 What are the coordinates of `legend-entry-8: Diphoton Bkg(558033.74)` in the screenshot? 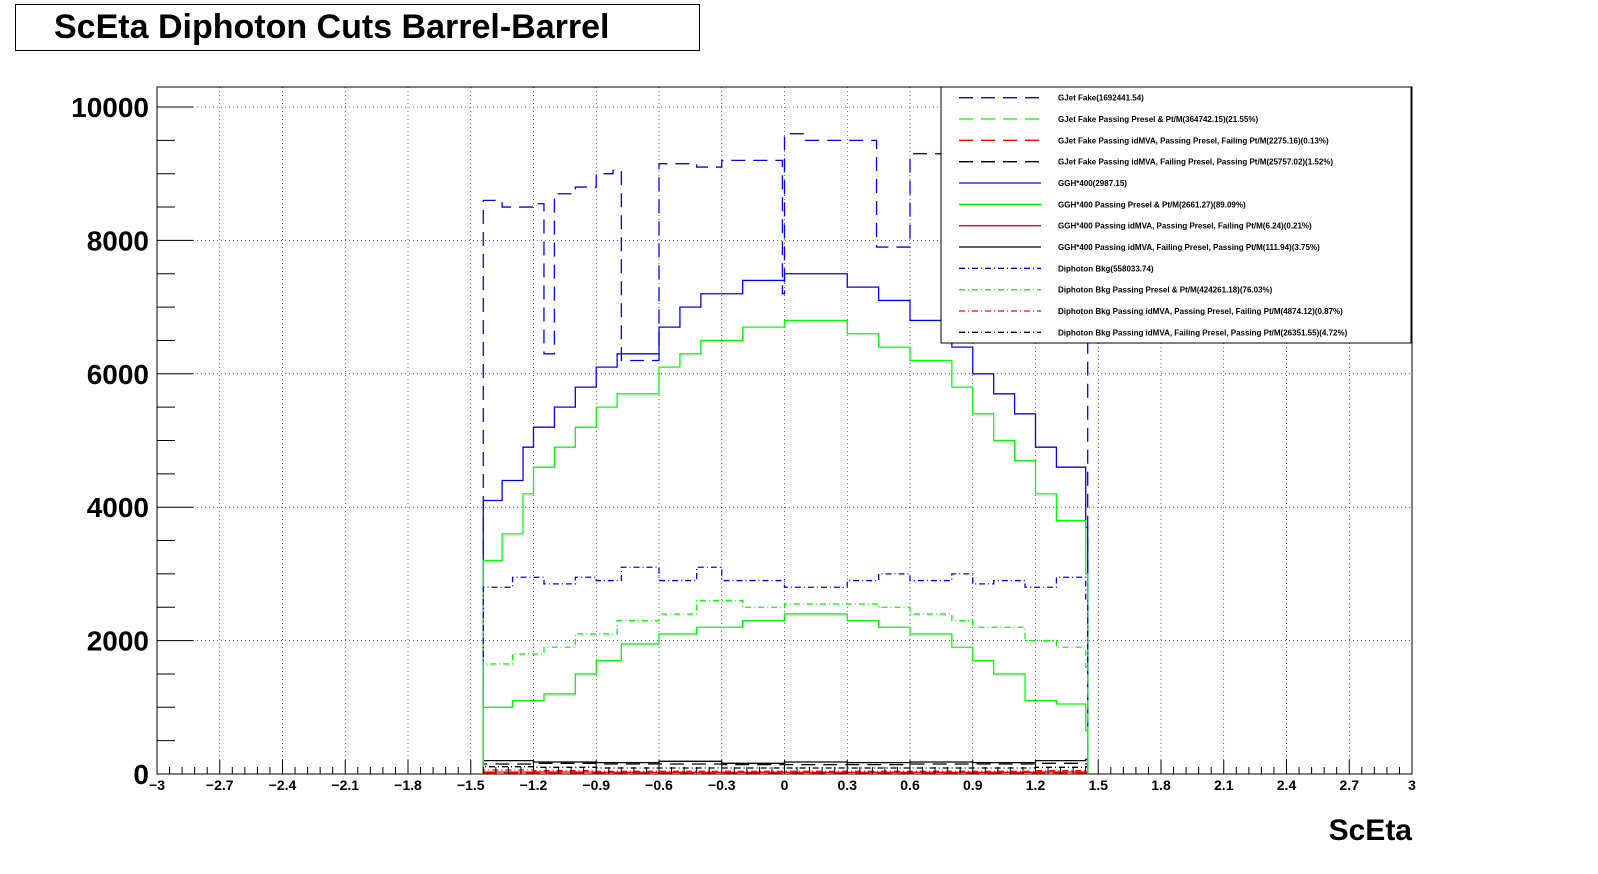 It's located at (1106, 268).